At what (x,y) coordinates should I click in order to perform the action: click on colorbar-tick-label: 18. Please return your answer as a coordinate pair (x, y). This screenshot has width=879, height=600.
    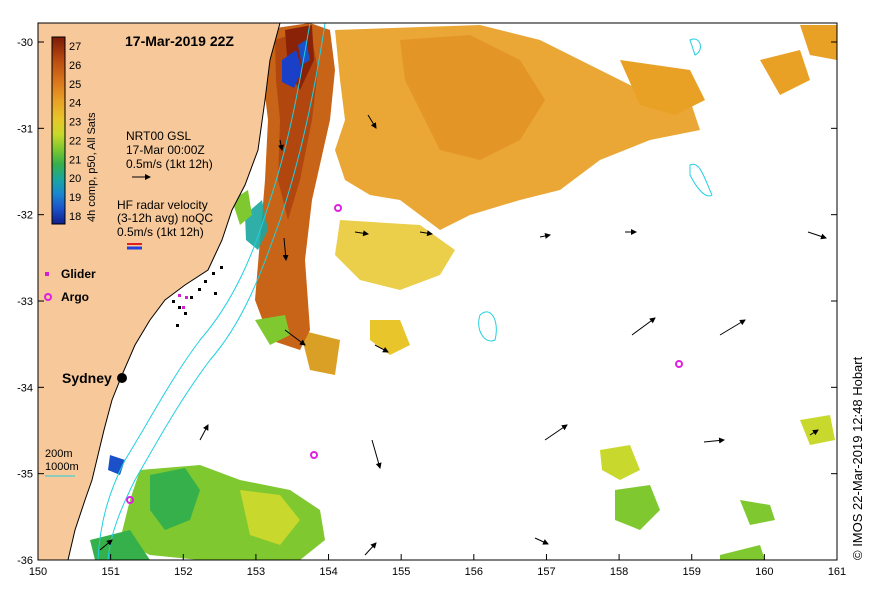
    Looking at the image, I should click on (75, 217).